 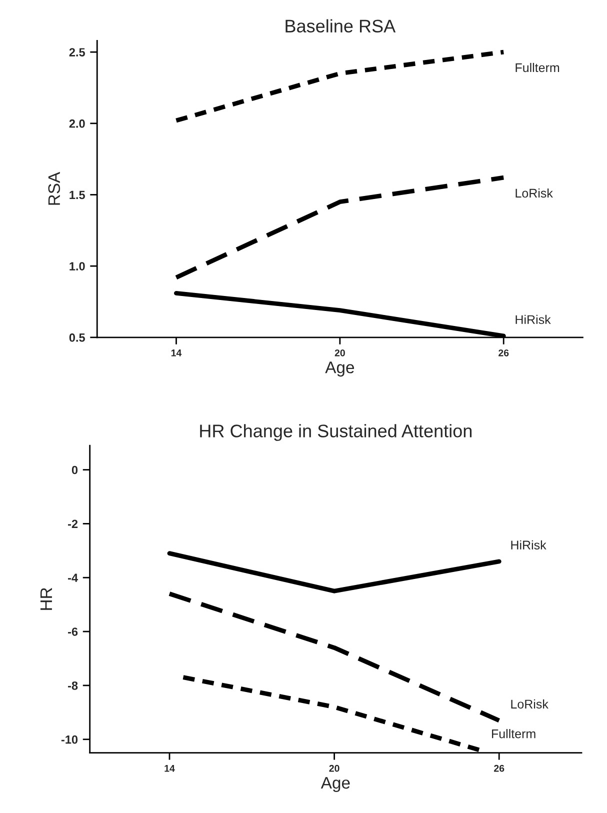 I want to click on y-axis-title: HR, so click(x=46, y=599).